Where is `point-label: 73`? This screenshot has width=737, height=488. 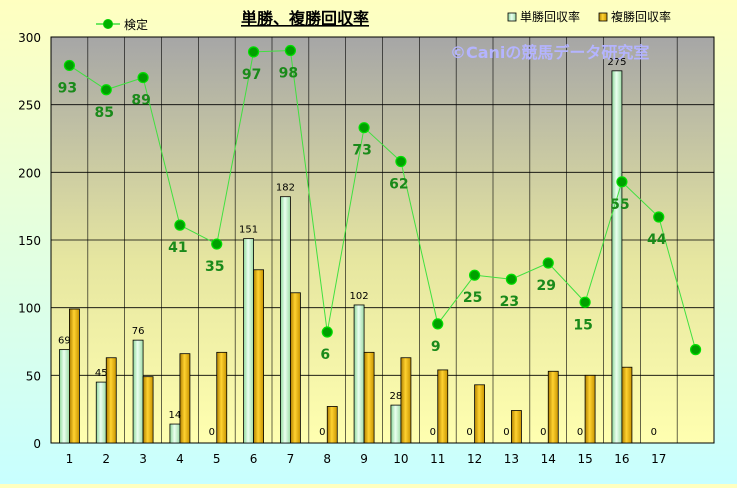
point-label: 73 is located at coordinates (361, 151).